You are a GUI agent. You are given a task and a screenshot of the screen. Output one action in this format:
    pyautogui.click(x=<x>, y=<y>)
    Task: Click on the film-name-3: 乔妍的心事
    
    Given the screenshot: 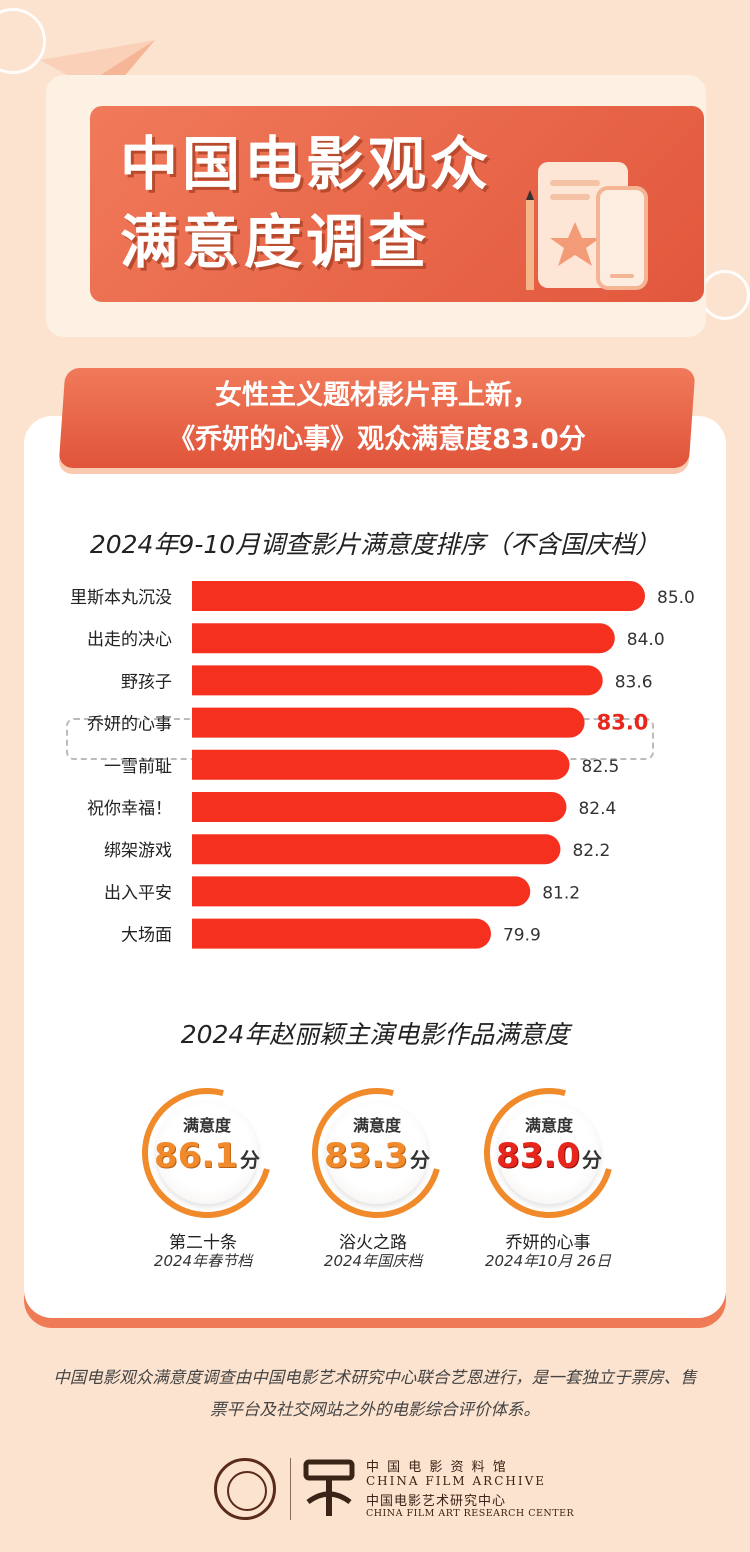 What is the action you would take?
    pyautogui.click(x=548, y=1243)
    